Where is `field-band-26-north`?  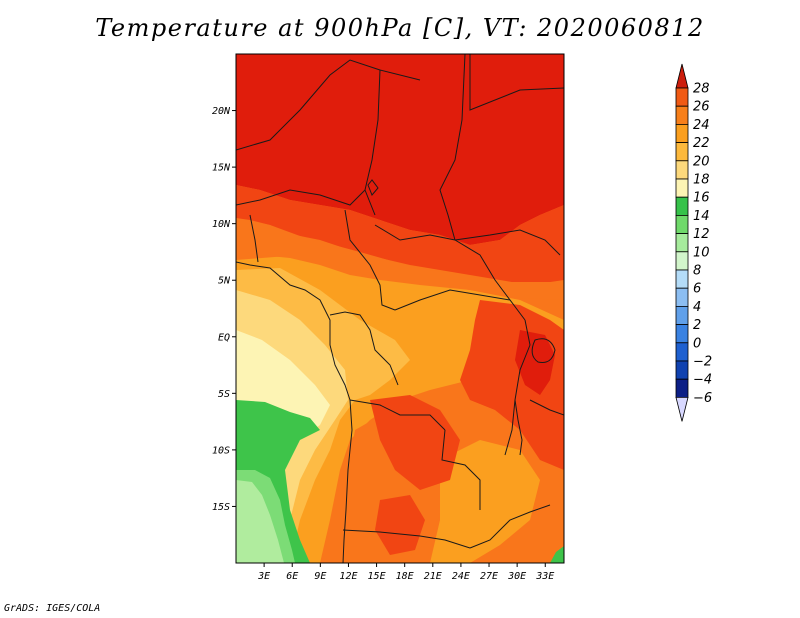 field-band-26-north is located at coordinates (400, 235).